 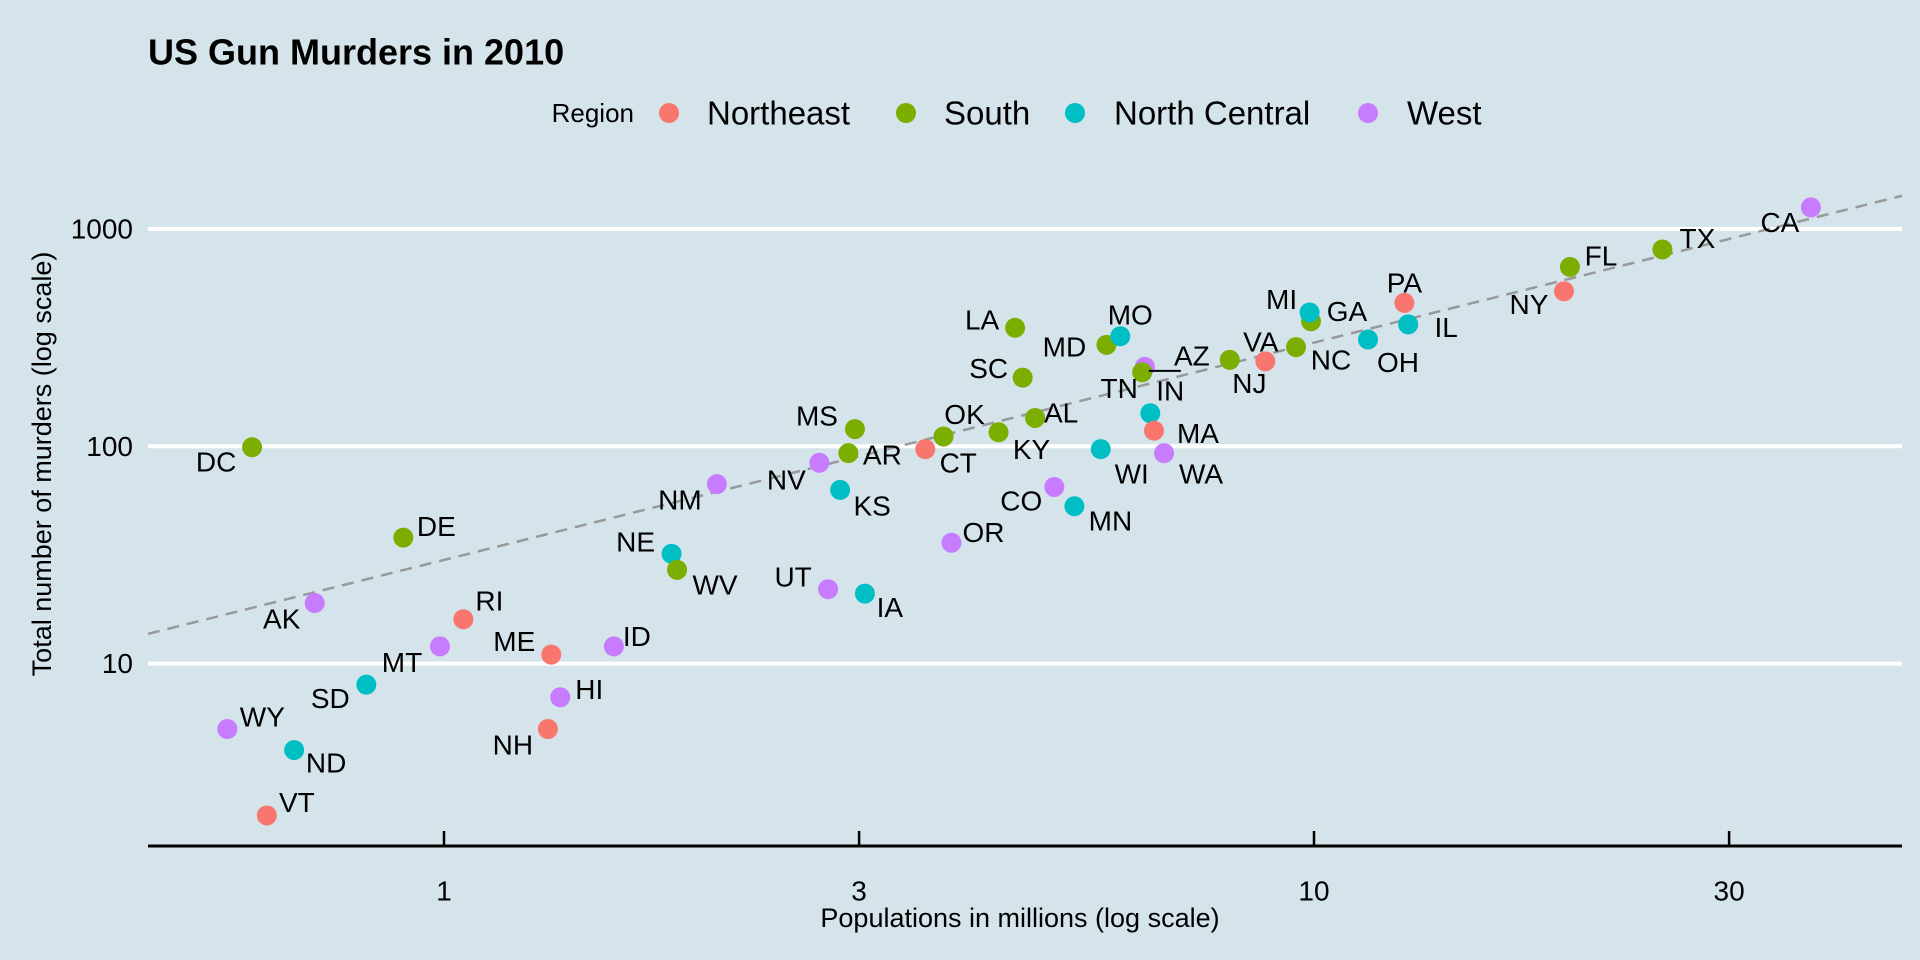 I want to click on state-label-MD: MD, so click(x=1065, y=346).